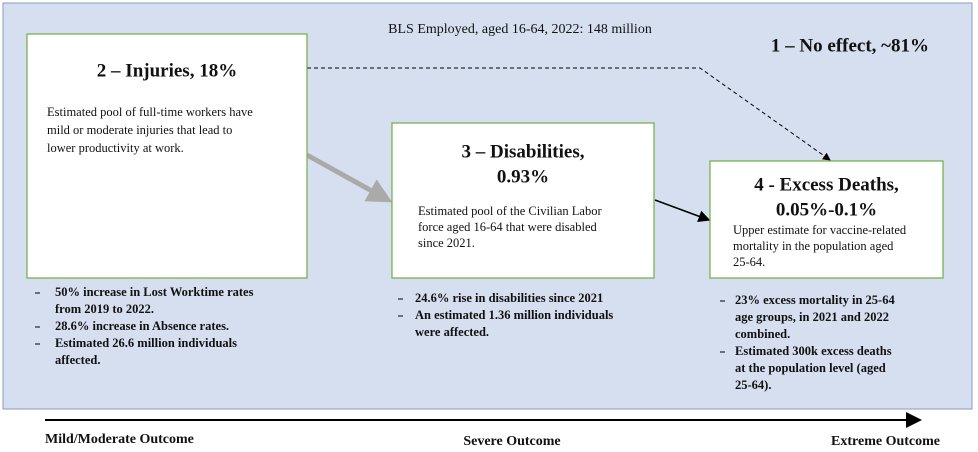  I want to click on bullet-text: 24.6% rise in disabilities since 2021, so click(509, 298).